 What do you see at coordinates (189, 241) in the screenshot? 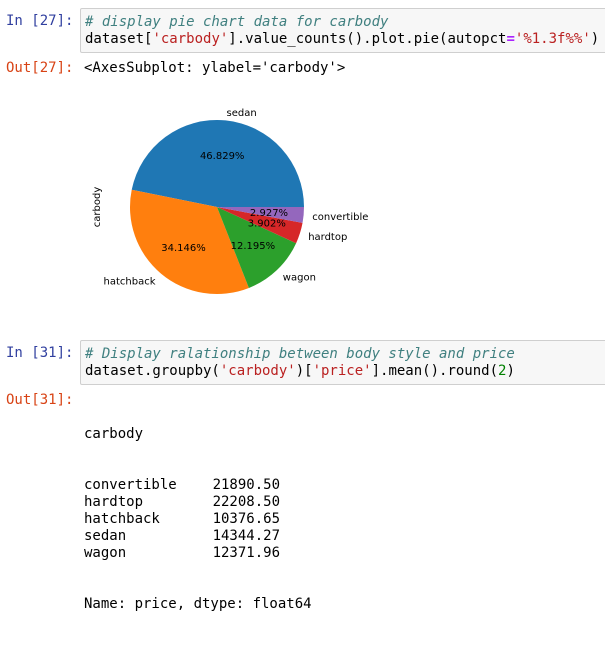
I see `pie-slice-hatchback` at bounding box center [189, 241].